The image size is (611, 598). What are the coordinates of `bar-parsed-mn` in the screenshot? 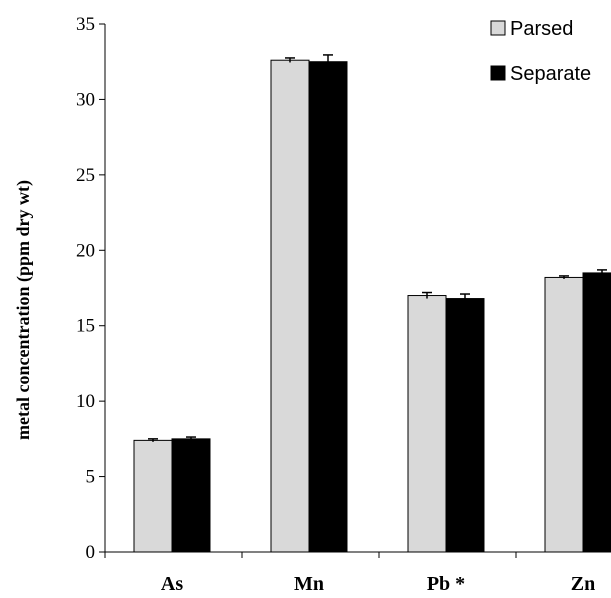 It's located at (290, 306).